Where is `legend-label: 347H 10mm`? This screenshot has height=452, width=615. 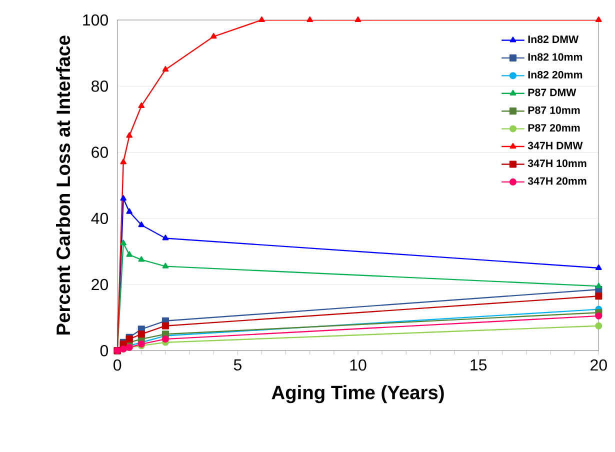 legend-label: 347H 10mm is located at coordinates (557, 164).